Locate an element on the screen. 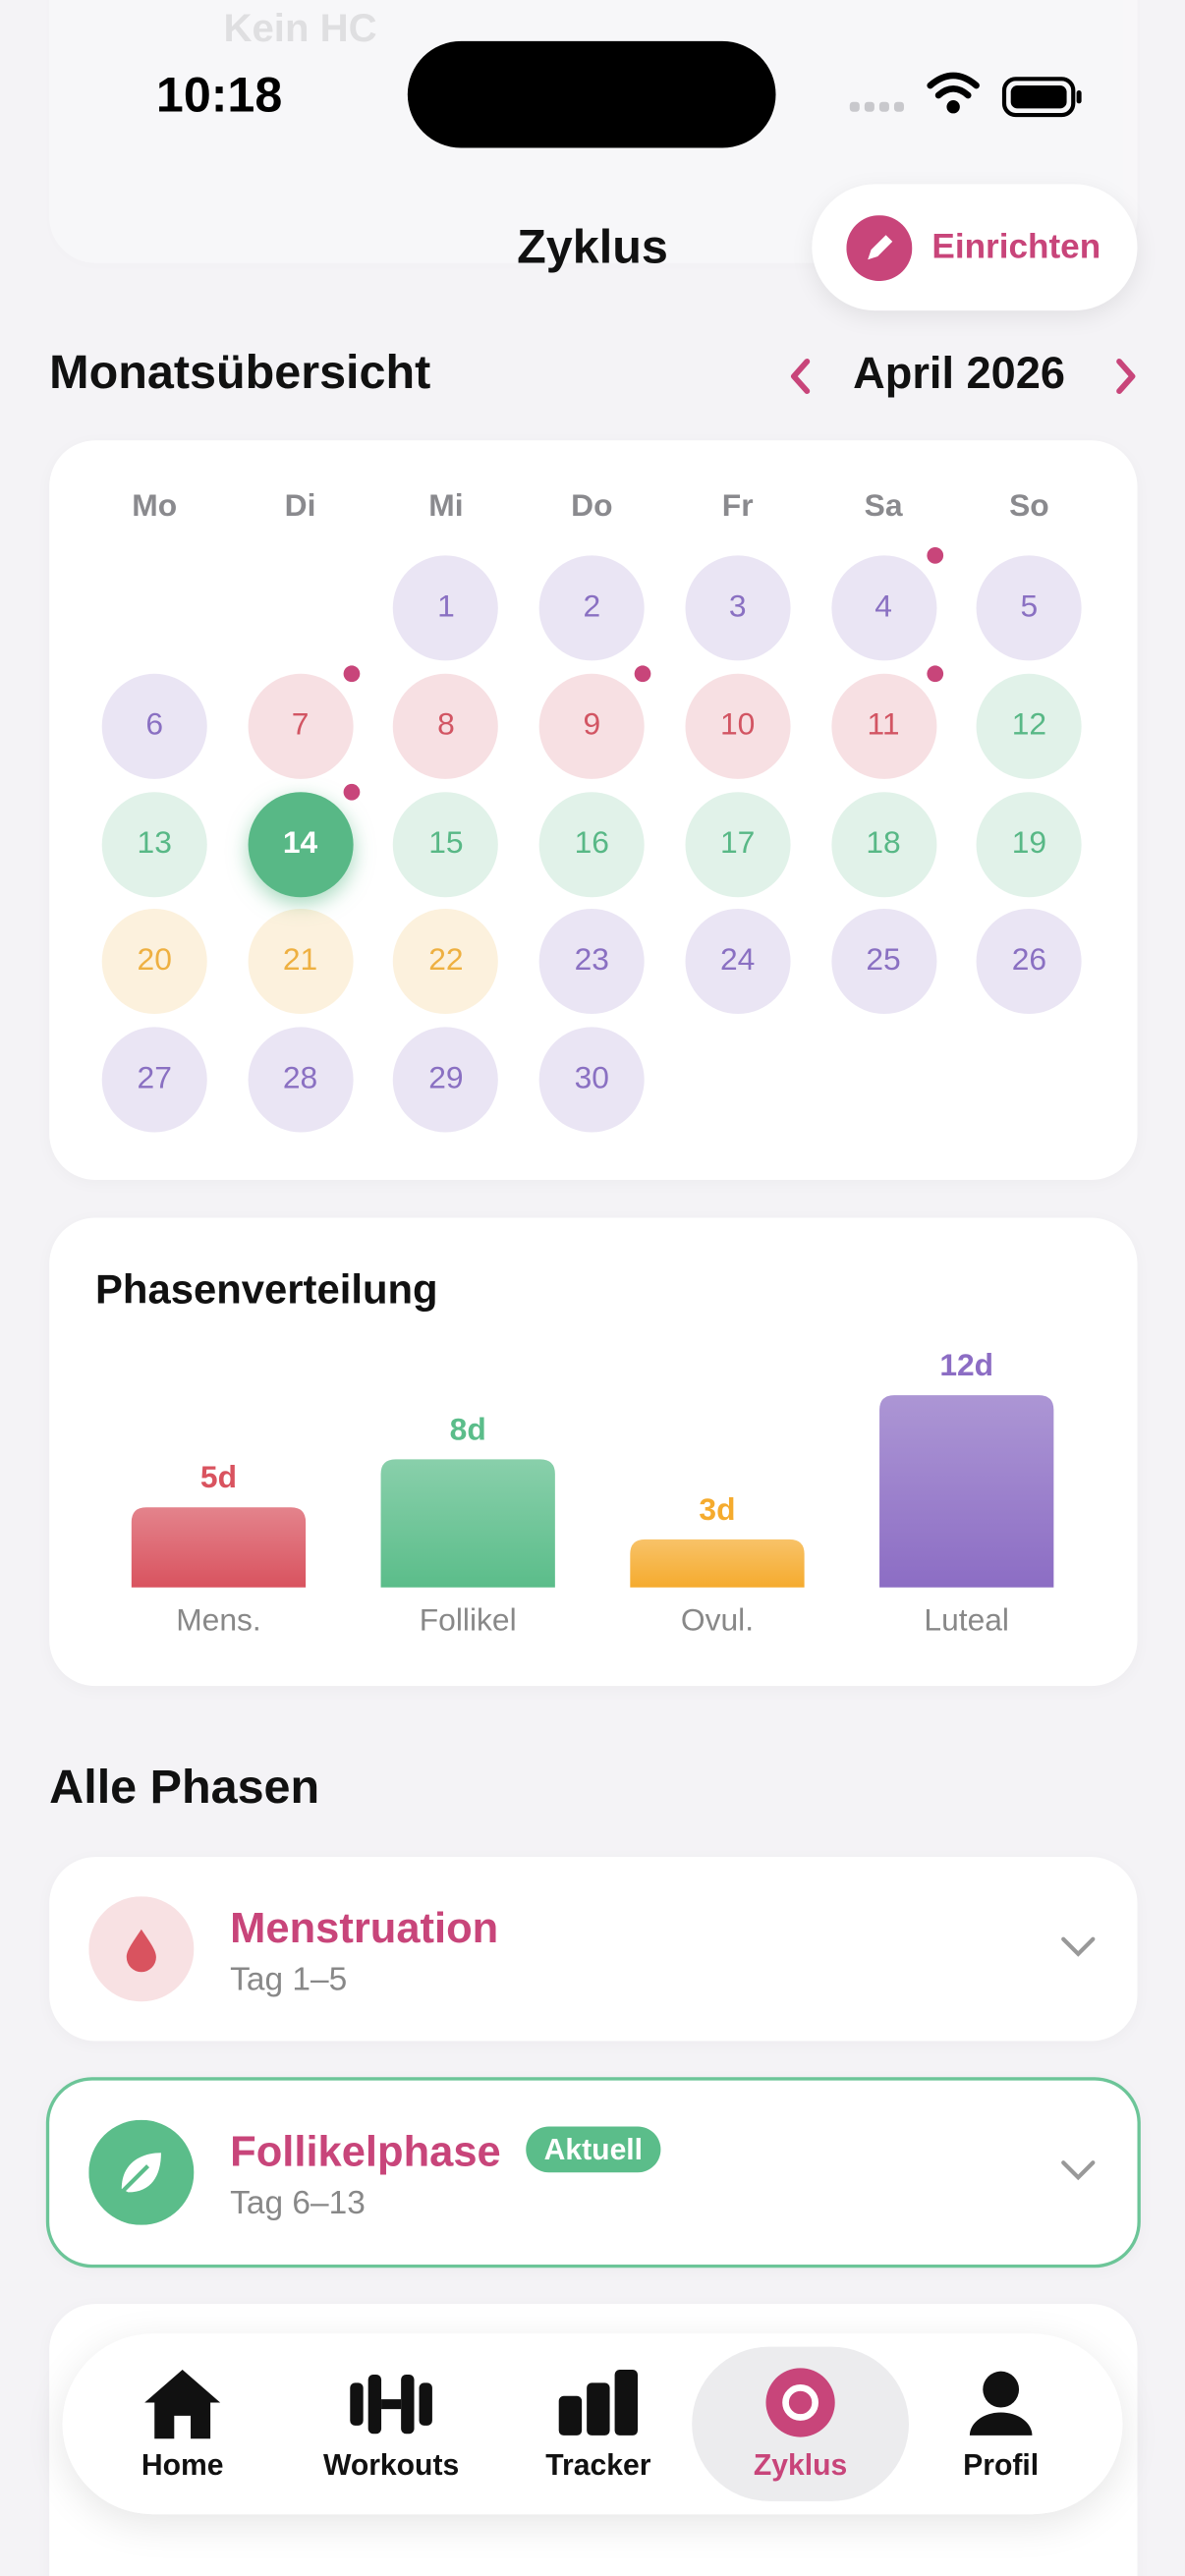 Image resolution: width=1185 pixels, height=2576 pixels. day-number: 24 is located at coordinates (738, 961).